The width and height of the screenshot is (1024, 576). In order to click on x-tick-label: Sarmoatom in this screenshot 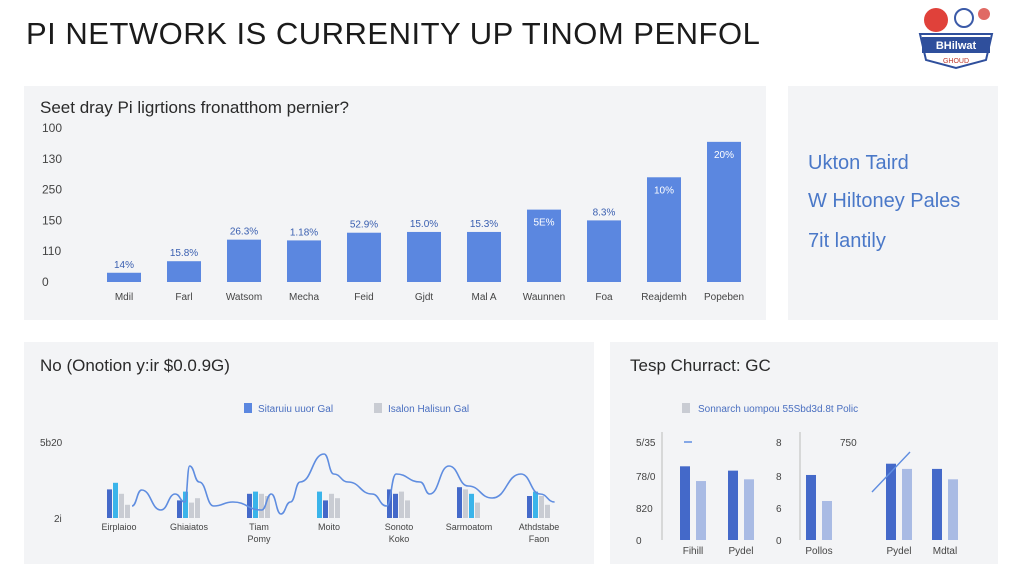, I will do `click(469, 527)`.